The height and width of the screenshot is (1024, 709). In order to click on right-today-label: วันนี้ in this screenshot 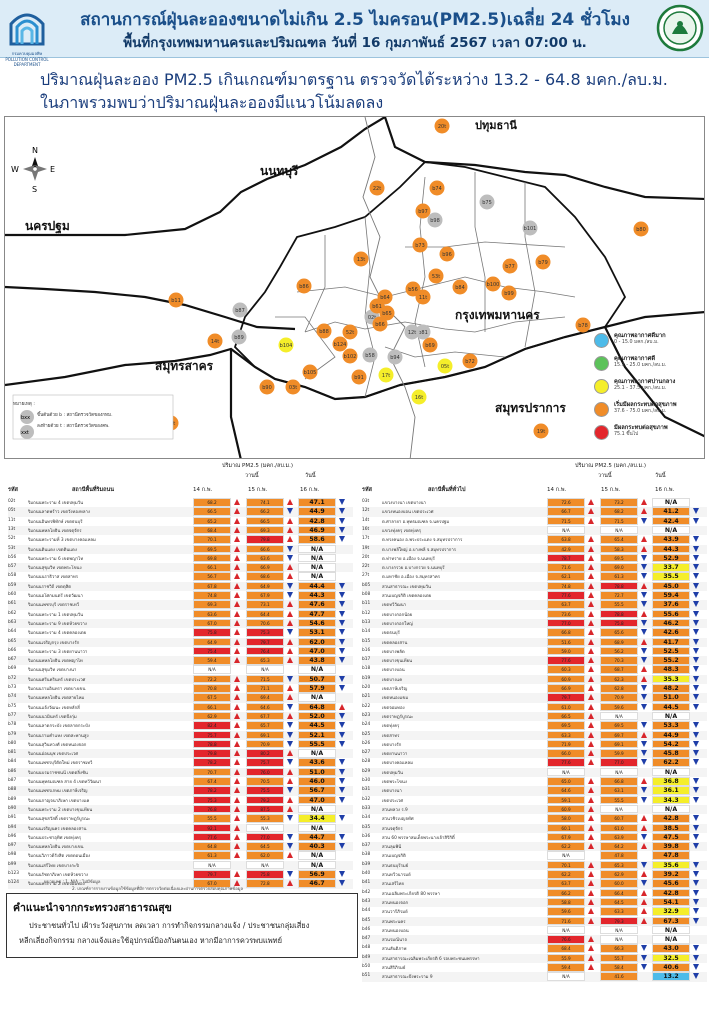, I will do `click(660, 476)`.